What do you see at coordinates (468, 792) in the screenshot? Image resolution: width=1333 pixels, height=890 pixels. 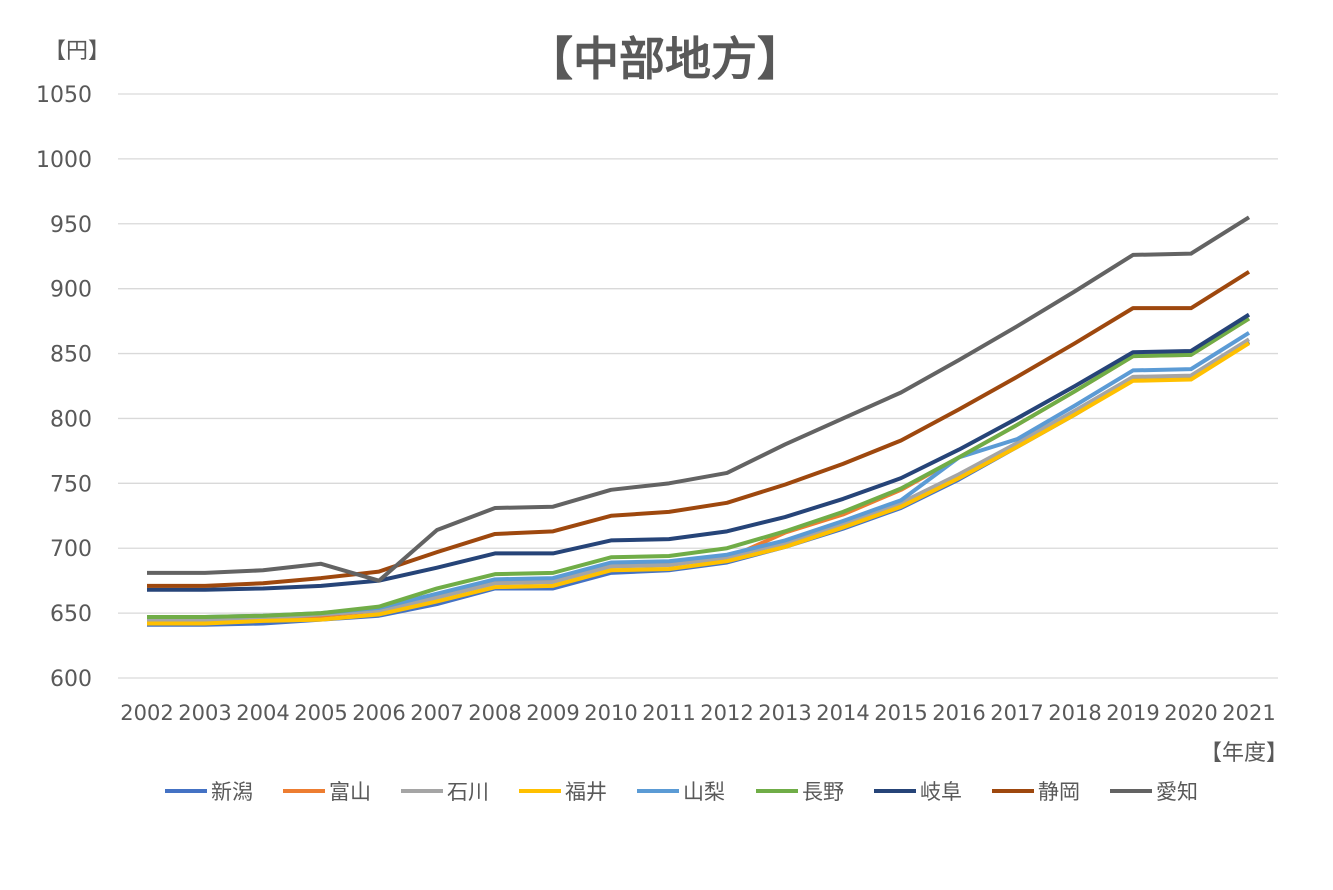 I see `legend-label: 石川` at bounding box center [468, 792].